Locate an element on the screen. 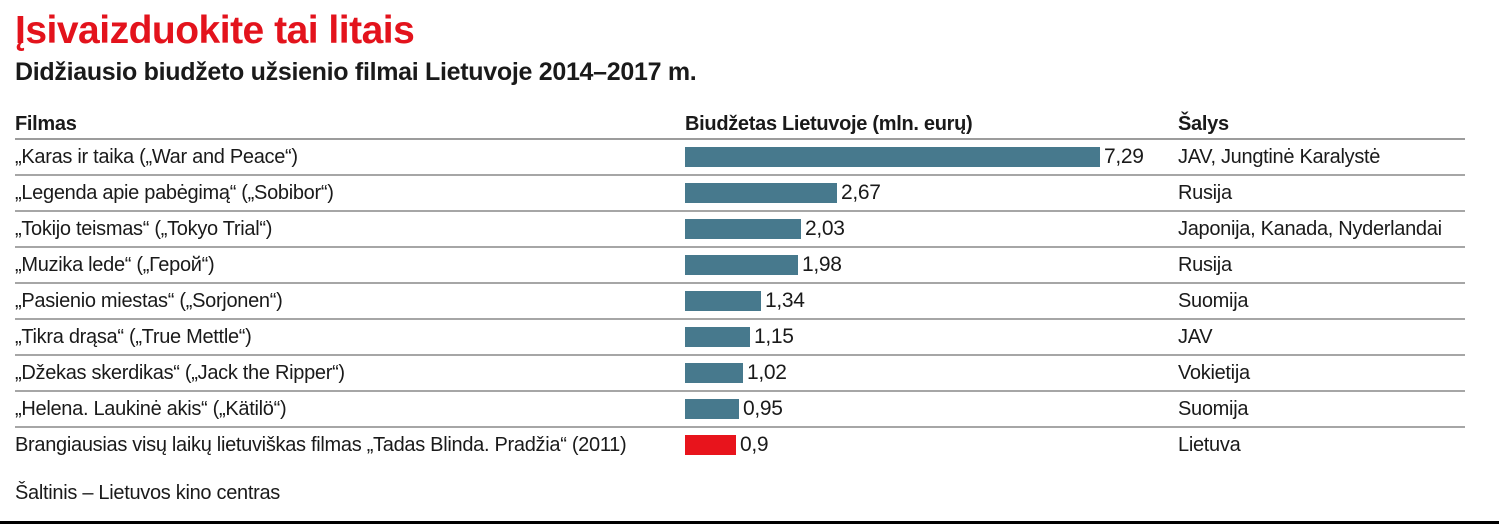 Image resolution: width=1499 pixels, height=524 pixels. header-budget: Biudžetas Lietuvoje (mln. eurų) is located at coordinates (829, 123).